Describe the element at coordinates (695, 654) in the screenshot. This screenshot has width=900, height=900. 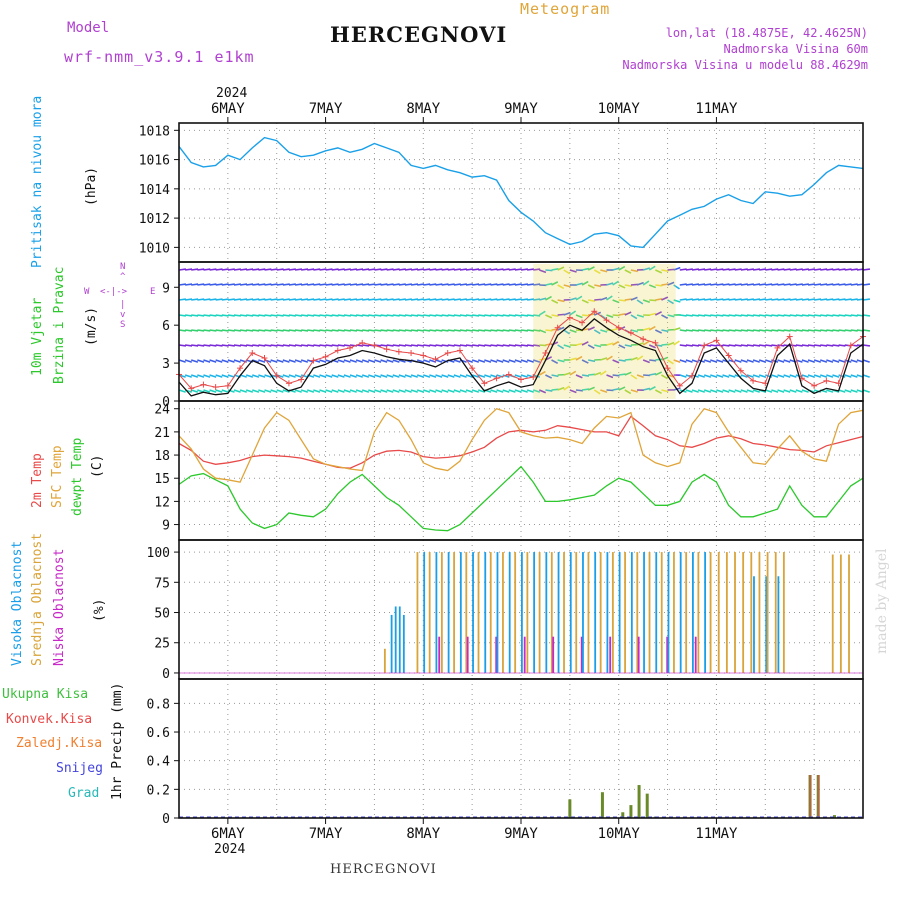
I see `low-cloud-bar` at that location.